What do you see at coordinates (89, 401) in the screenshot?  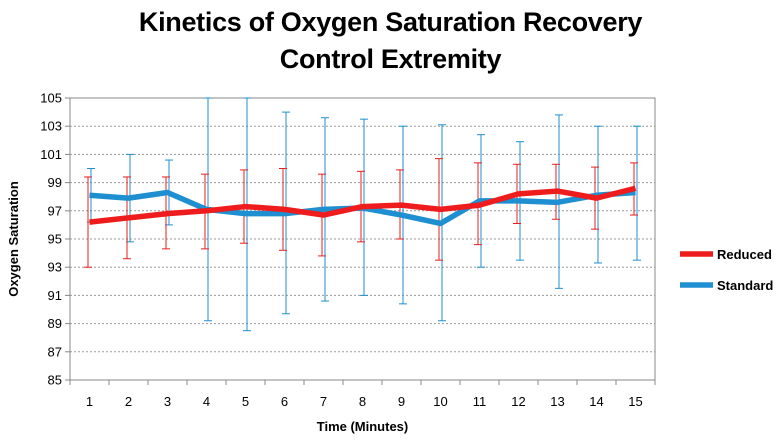 I see `x-tick-label: 1` at bounding box center [89, 401].